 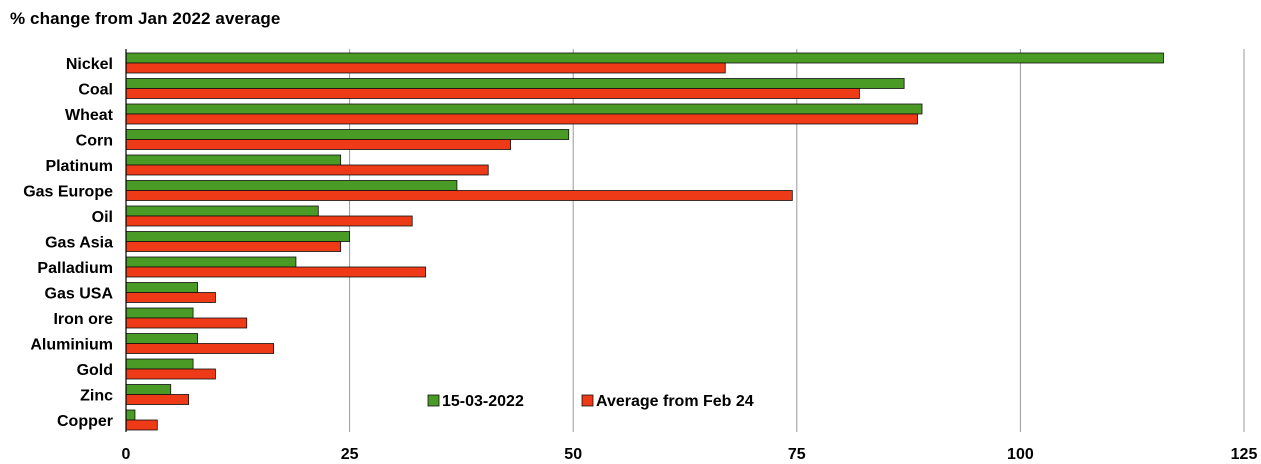 I want to click on category-label: Gas USA, so click(x=79, y=294).